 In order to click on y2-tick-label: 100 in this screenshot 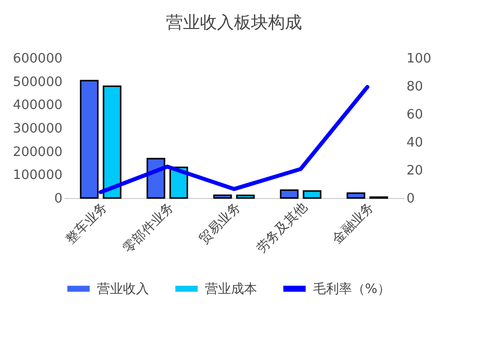, I will do `click(419, 59)`.